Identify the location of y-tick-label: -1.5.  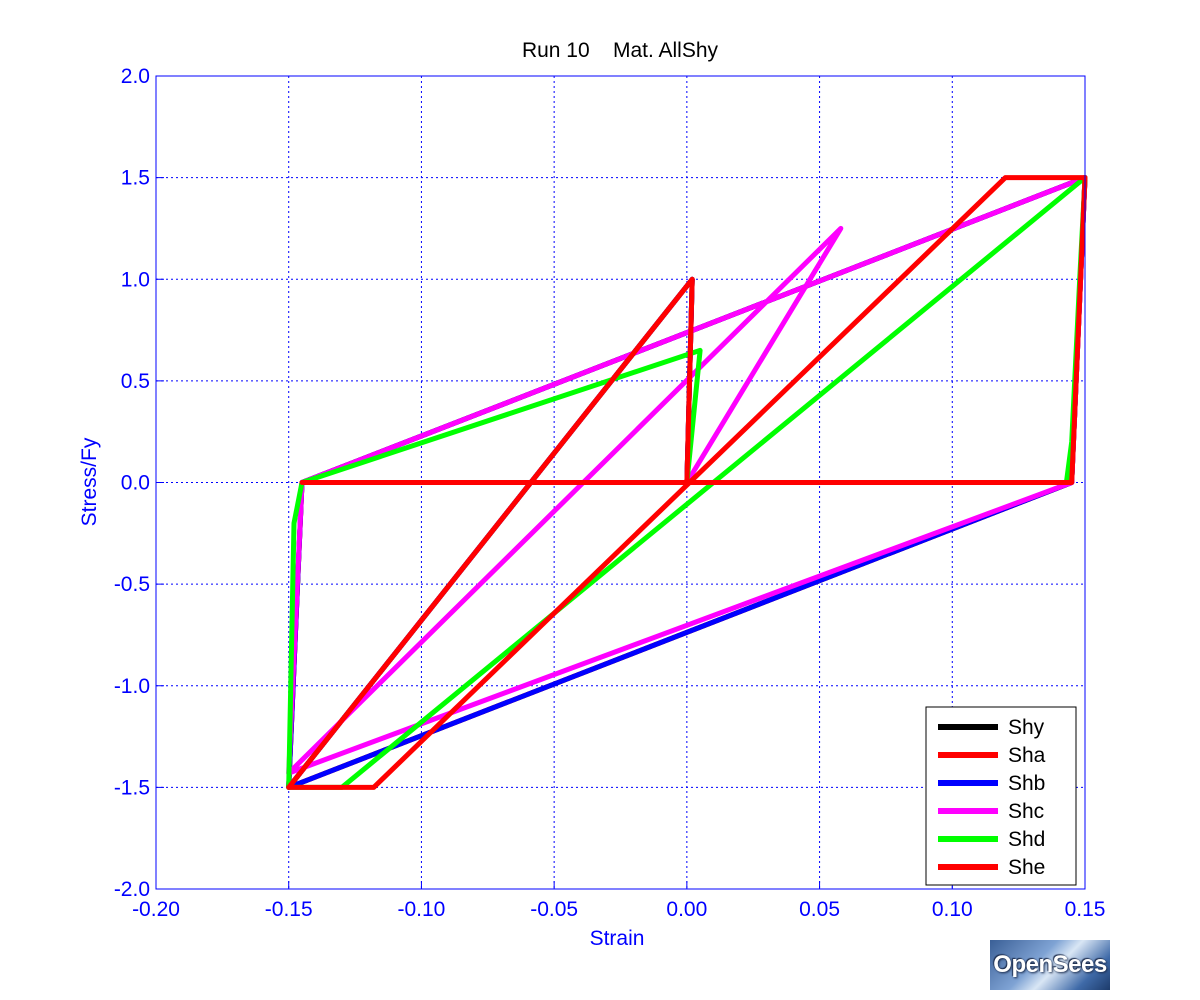
(132, 787).